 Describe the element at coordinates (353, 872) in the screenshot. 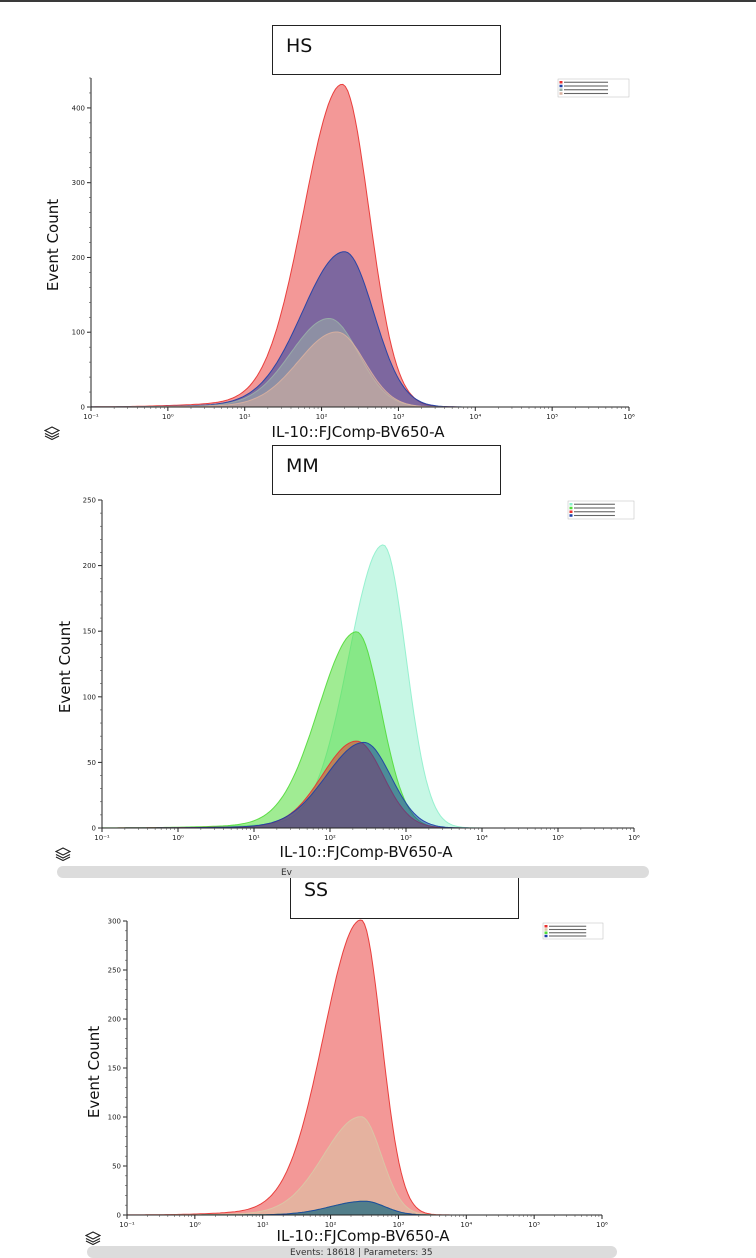

I see `horizontal-scrollbar-mm` at that location.